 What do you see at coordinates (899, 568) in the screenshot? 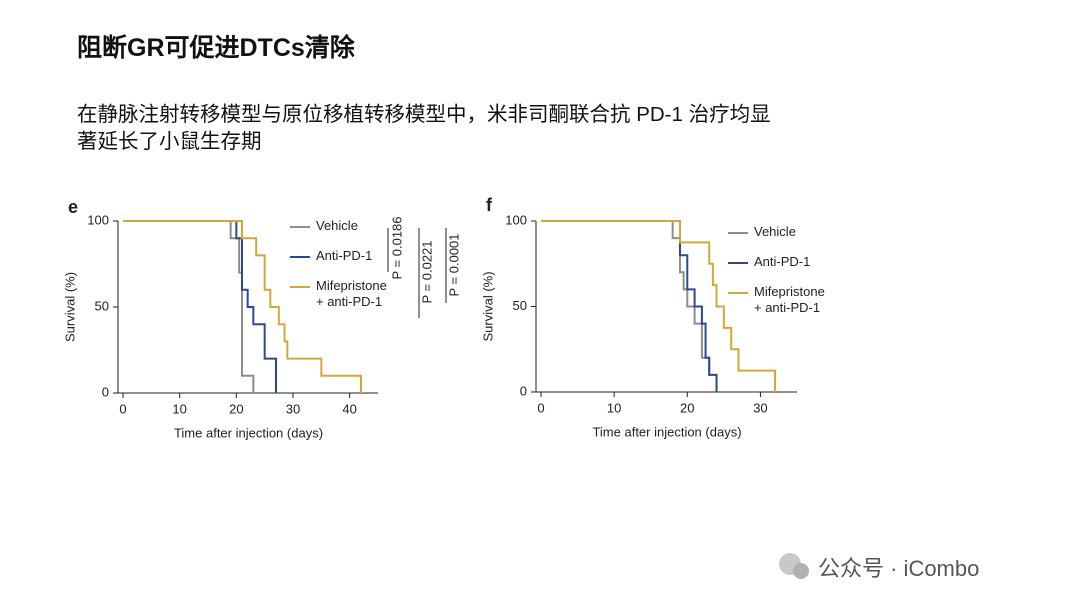
I see `watermark: 公众号 · iCombo` at bounding box center [899, 568].